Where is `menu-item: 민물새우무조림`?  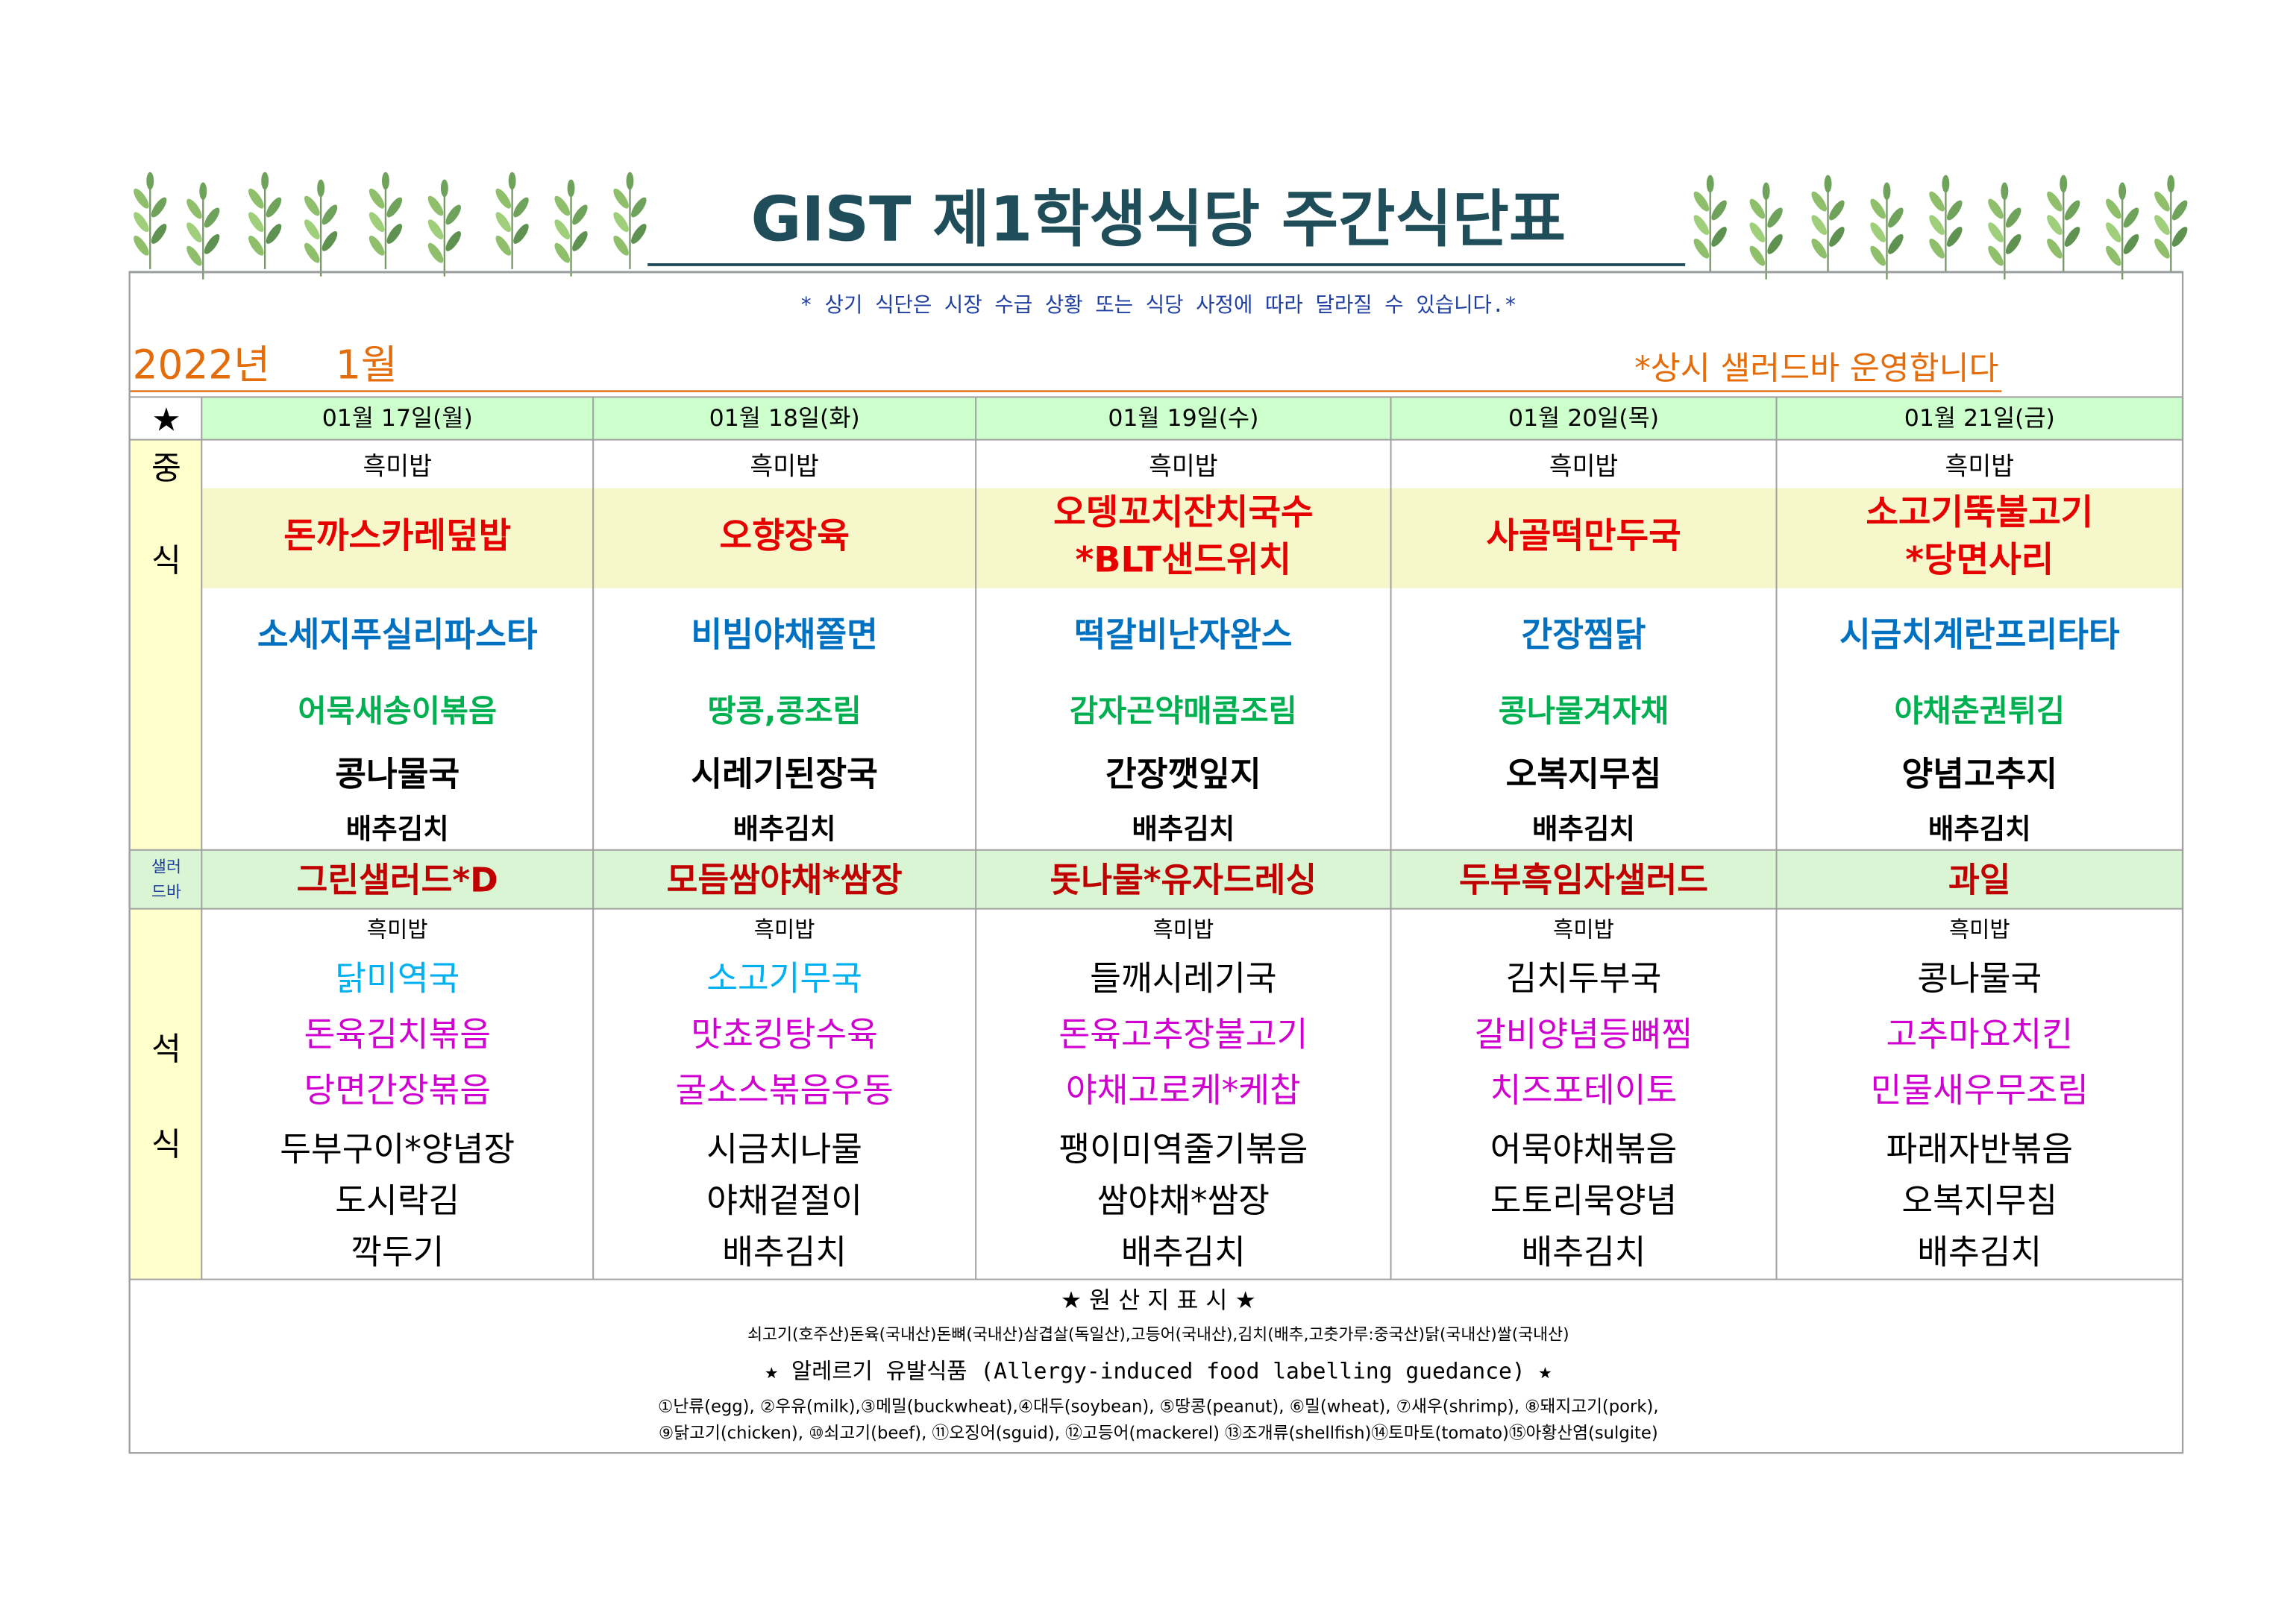 menu-item: 민물새우무조림 is located at coordinates (1980, 1091).